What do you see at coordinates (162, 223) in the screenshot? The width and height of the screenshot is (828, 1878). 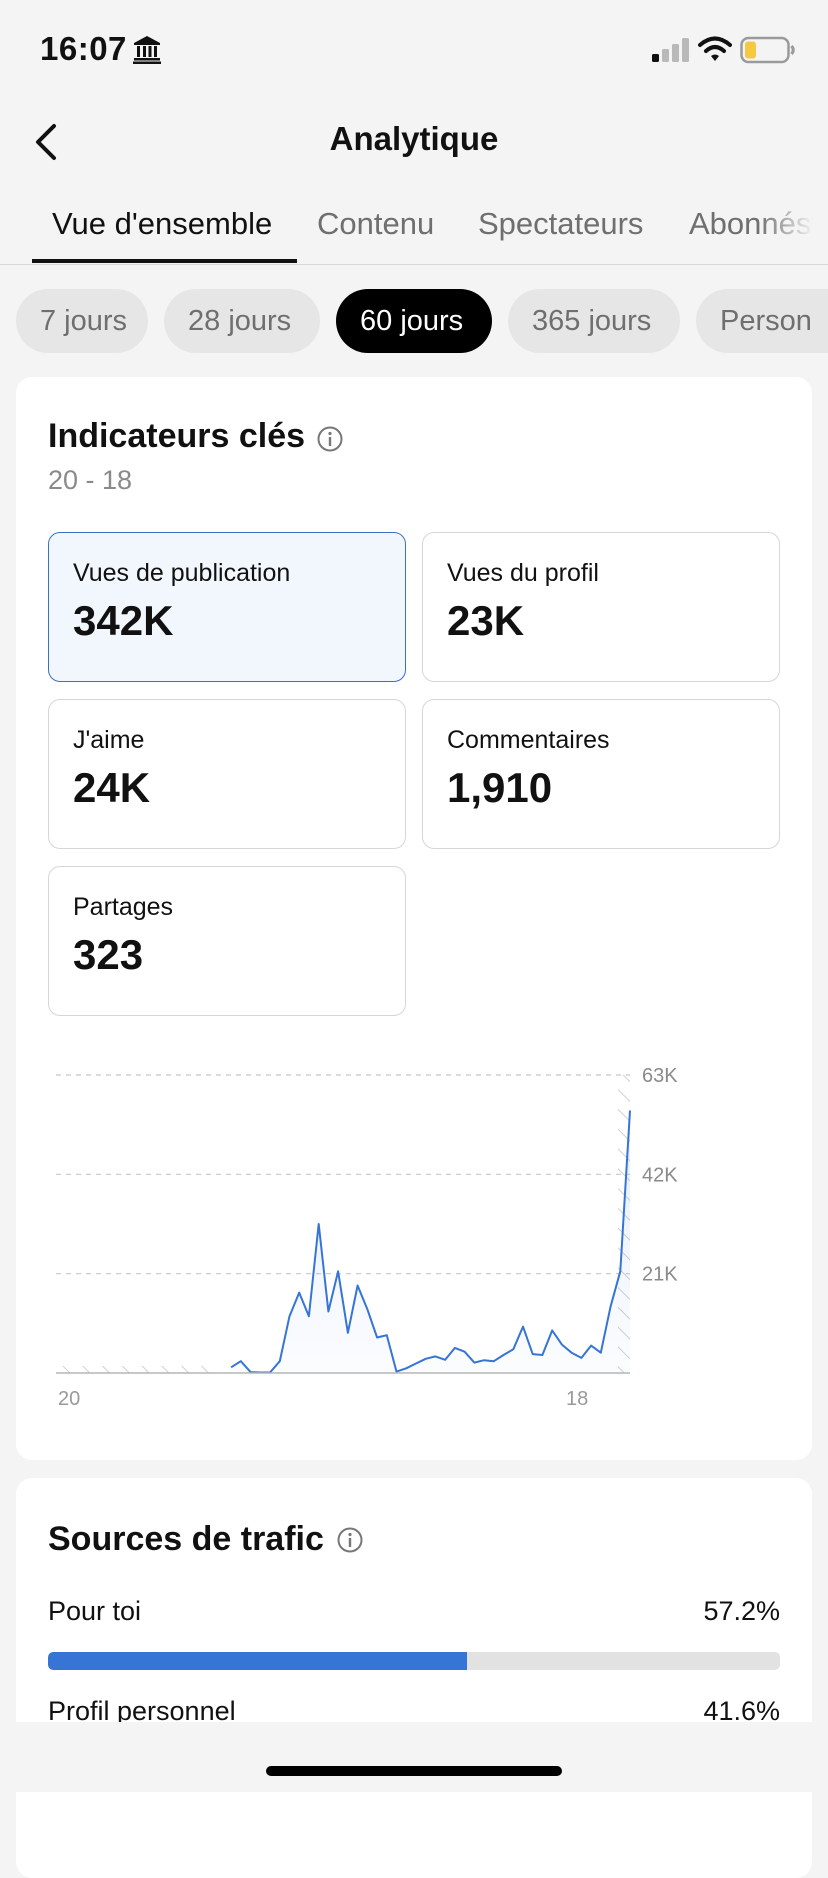 I see `tab-overview: Vue d'ensemble` at bounding box center [162, 223].